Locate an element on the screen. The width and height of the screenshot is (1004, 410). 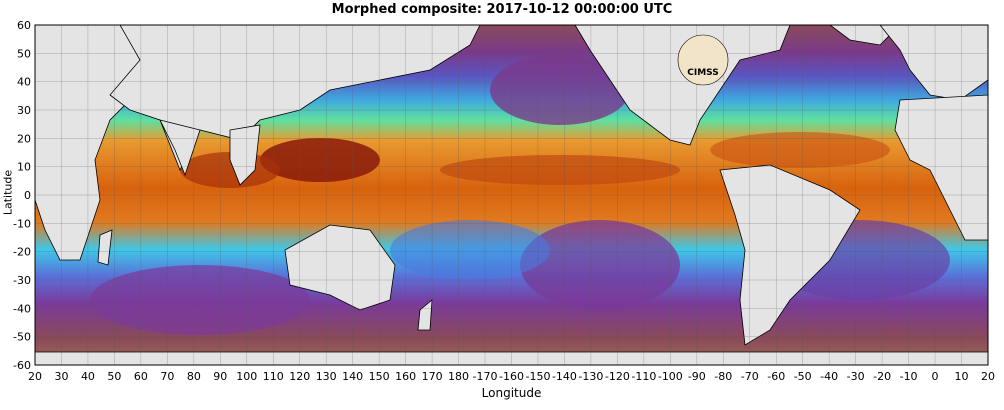
x-tick-label: -70 is located at coordinates (750, 376).